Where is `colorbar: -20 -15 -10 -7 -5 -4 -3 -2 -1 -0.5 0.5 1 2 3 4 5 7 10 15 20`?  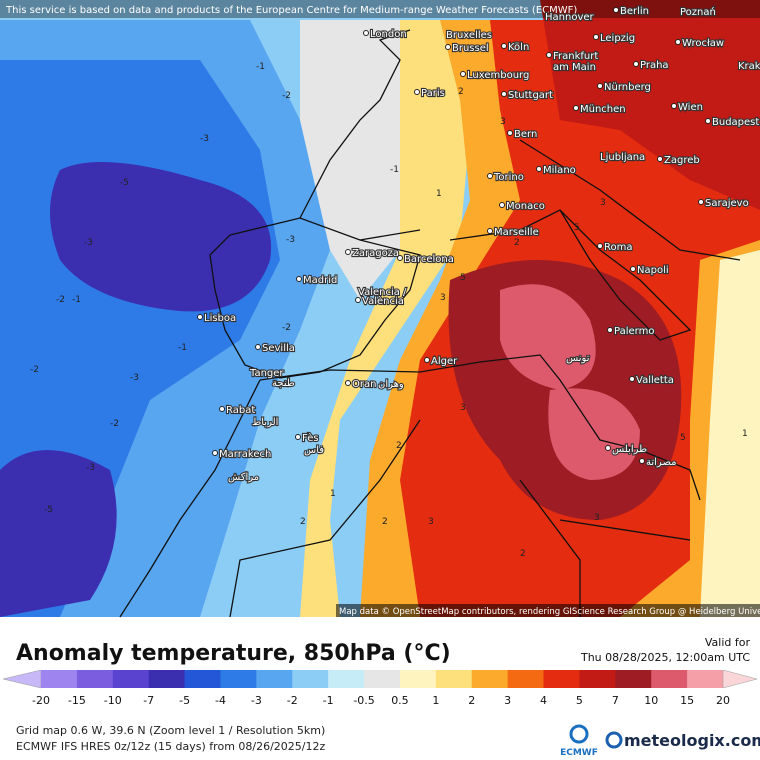 colorbar: -20 -15 -10 -7 -5 -4 -3 -2 -1 -0.5 0.5 1 2 3 4 5 7 10 15 20 is located at coordinates (380, 688).